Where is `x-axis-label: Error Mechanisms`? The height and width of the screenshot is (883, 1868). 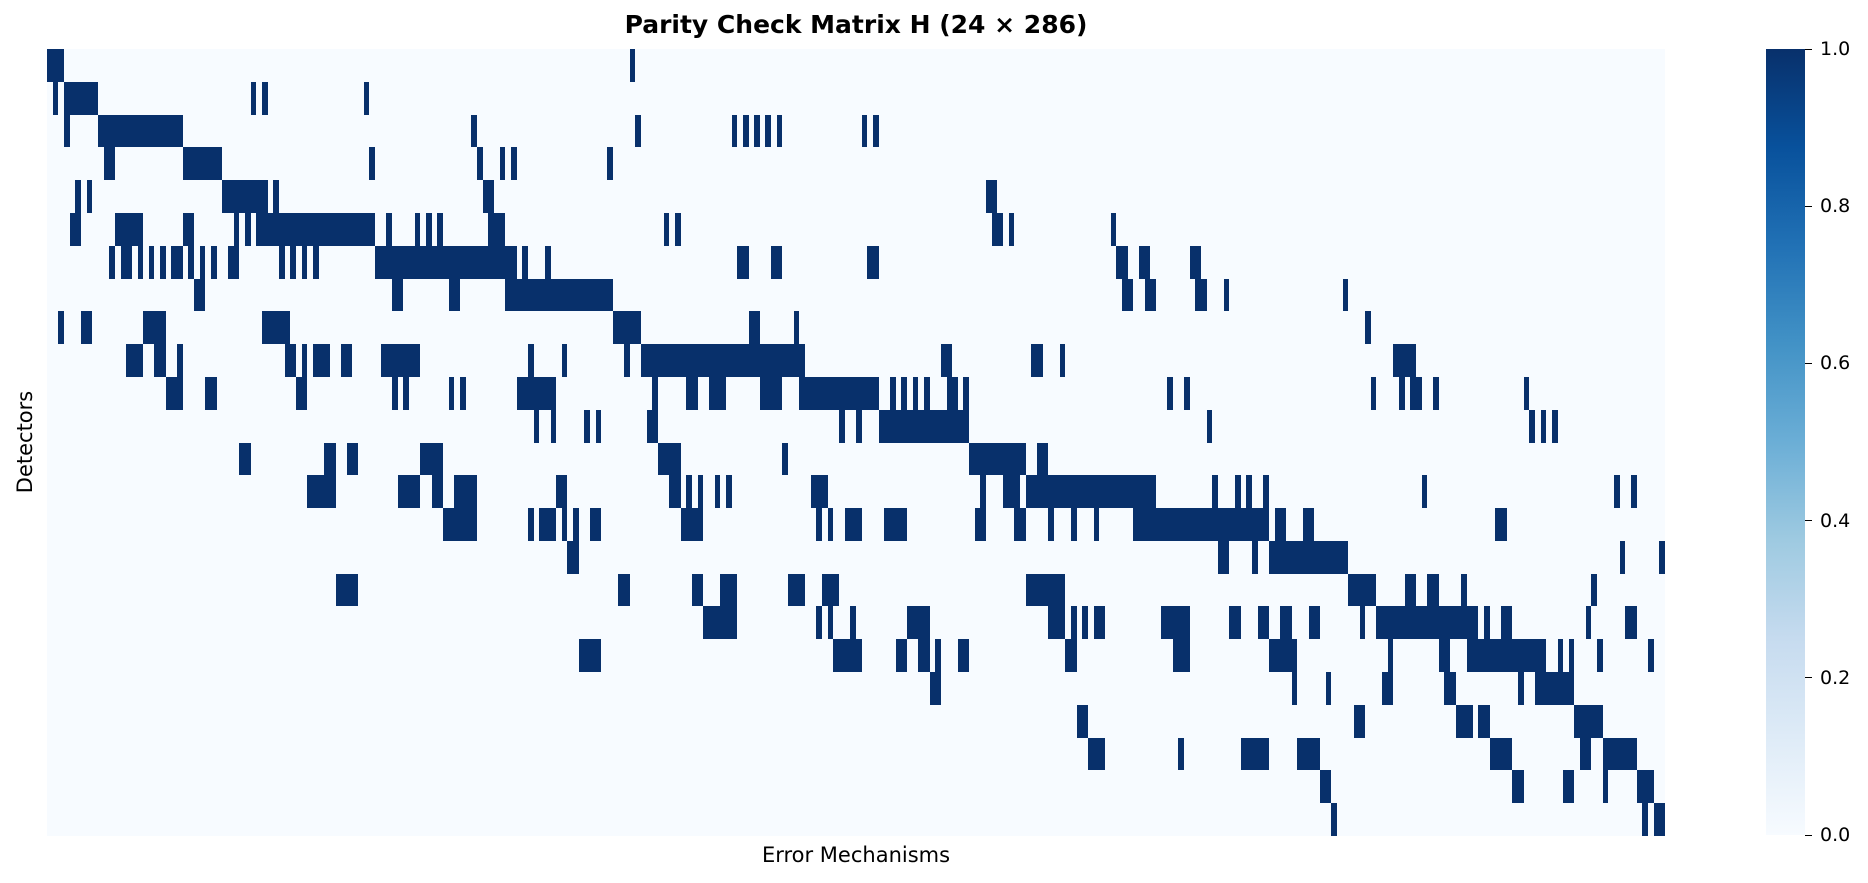
x-axis-label: Error Mechanisms is located at coordinates (856, 855).